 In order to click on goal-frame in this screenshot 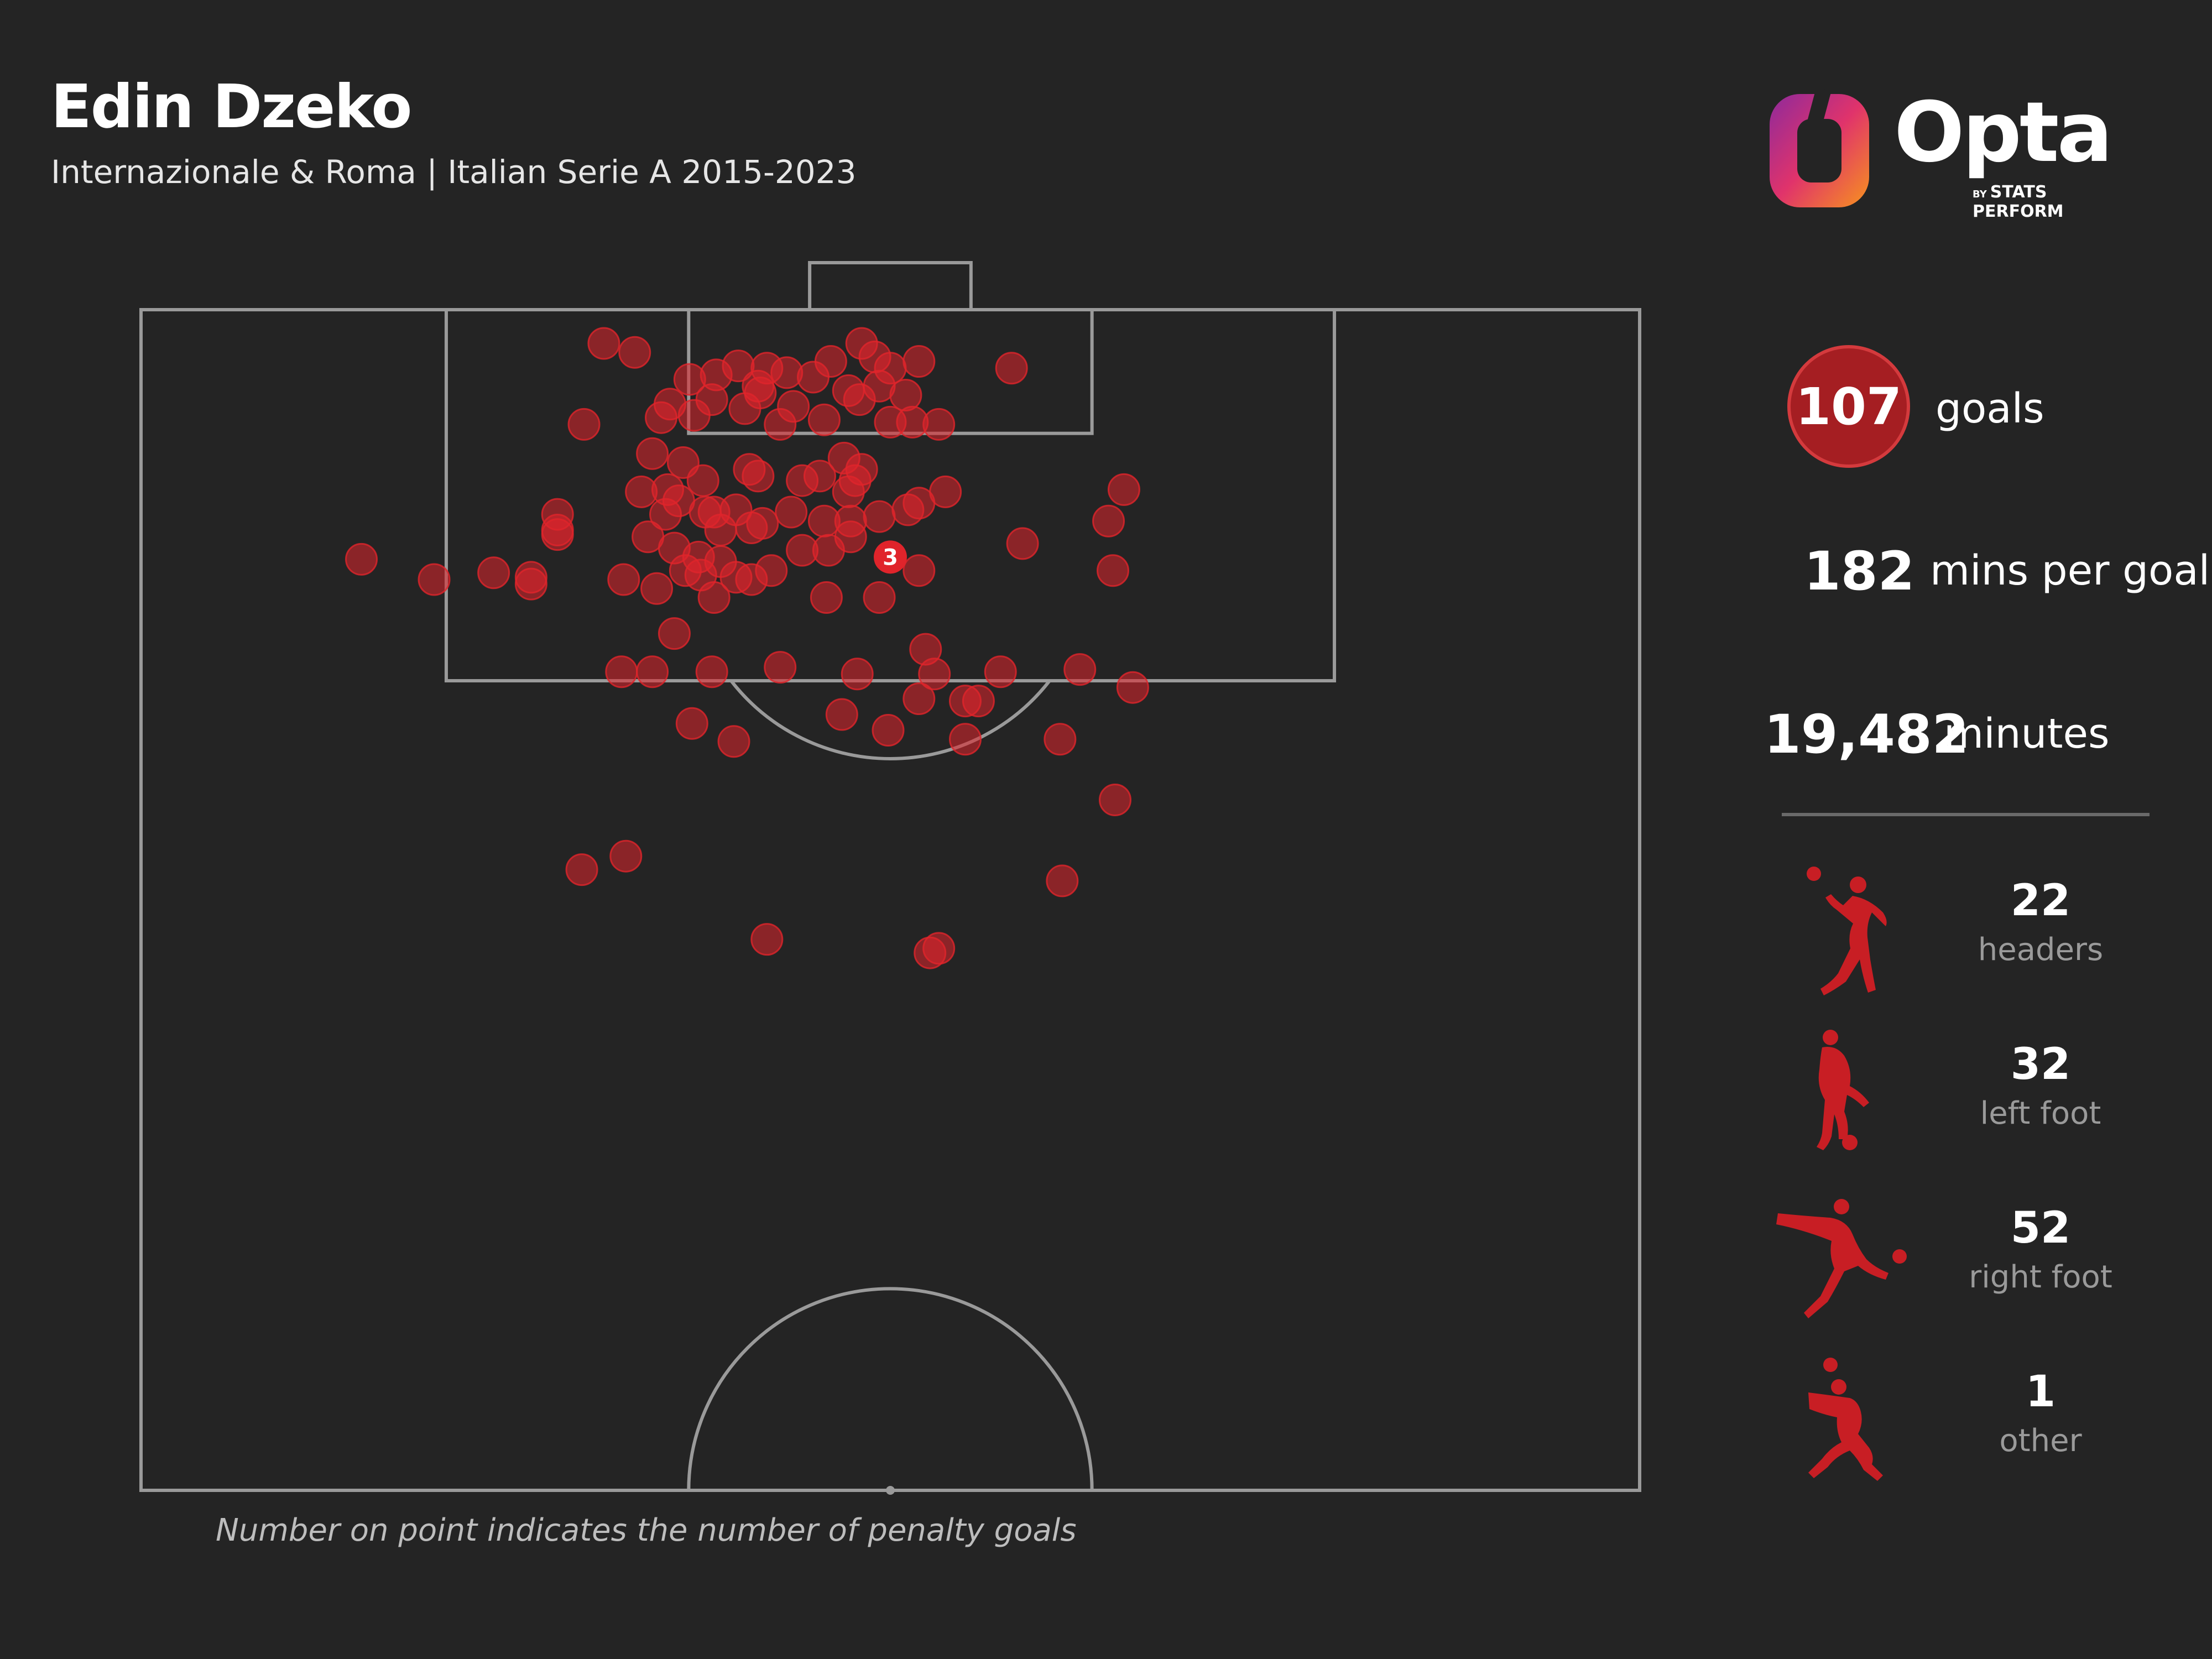, I will do `click(891, 286)`.